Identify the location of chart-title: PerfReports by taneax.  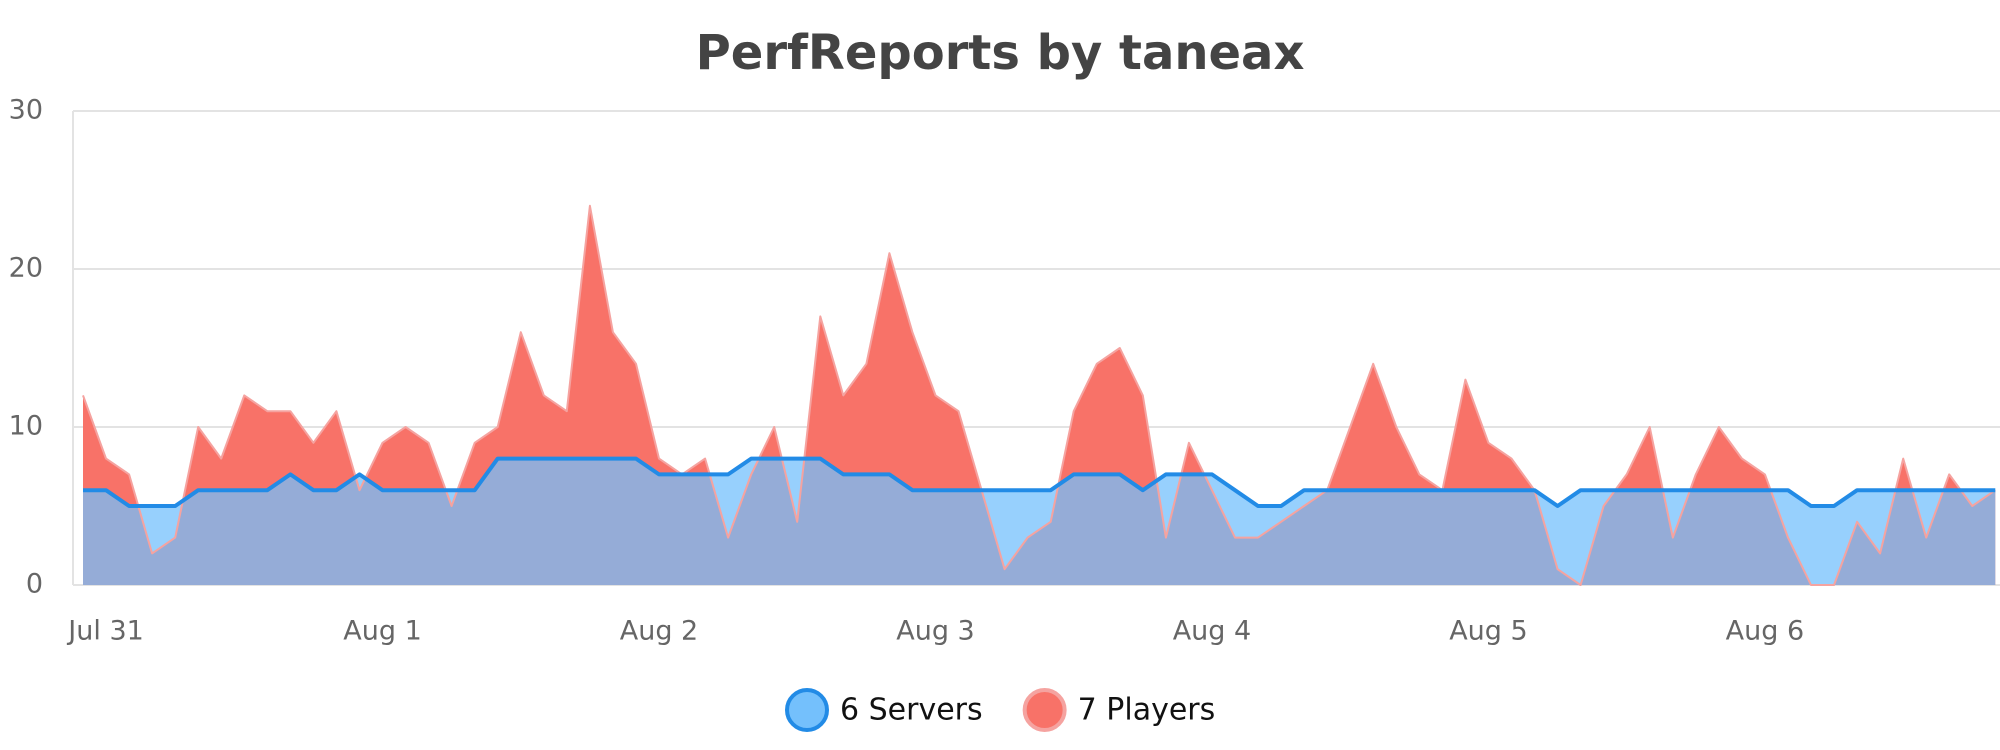
(1000, 53).